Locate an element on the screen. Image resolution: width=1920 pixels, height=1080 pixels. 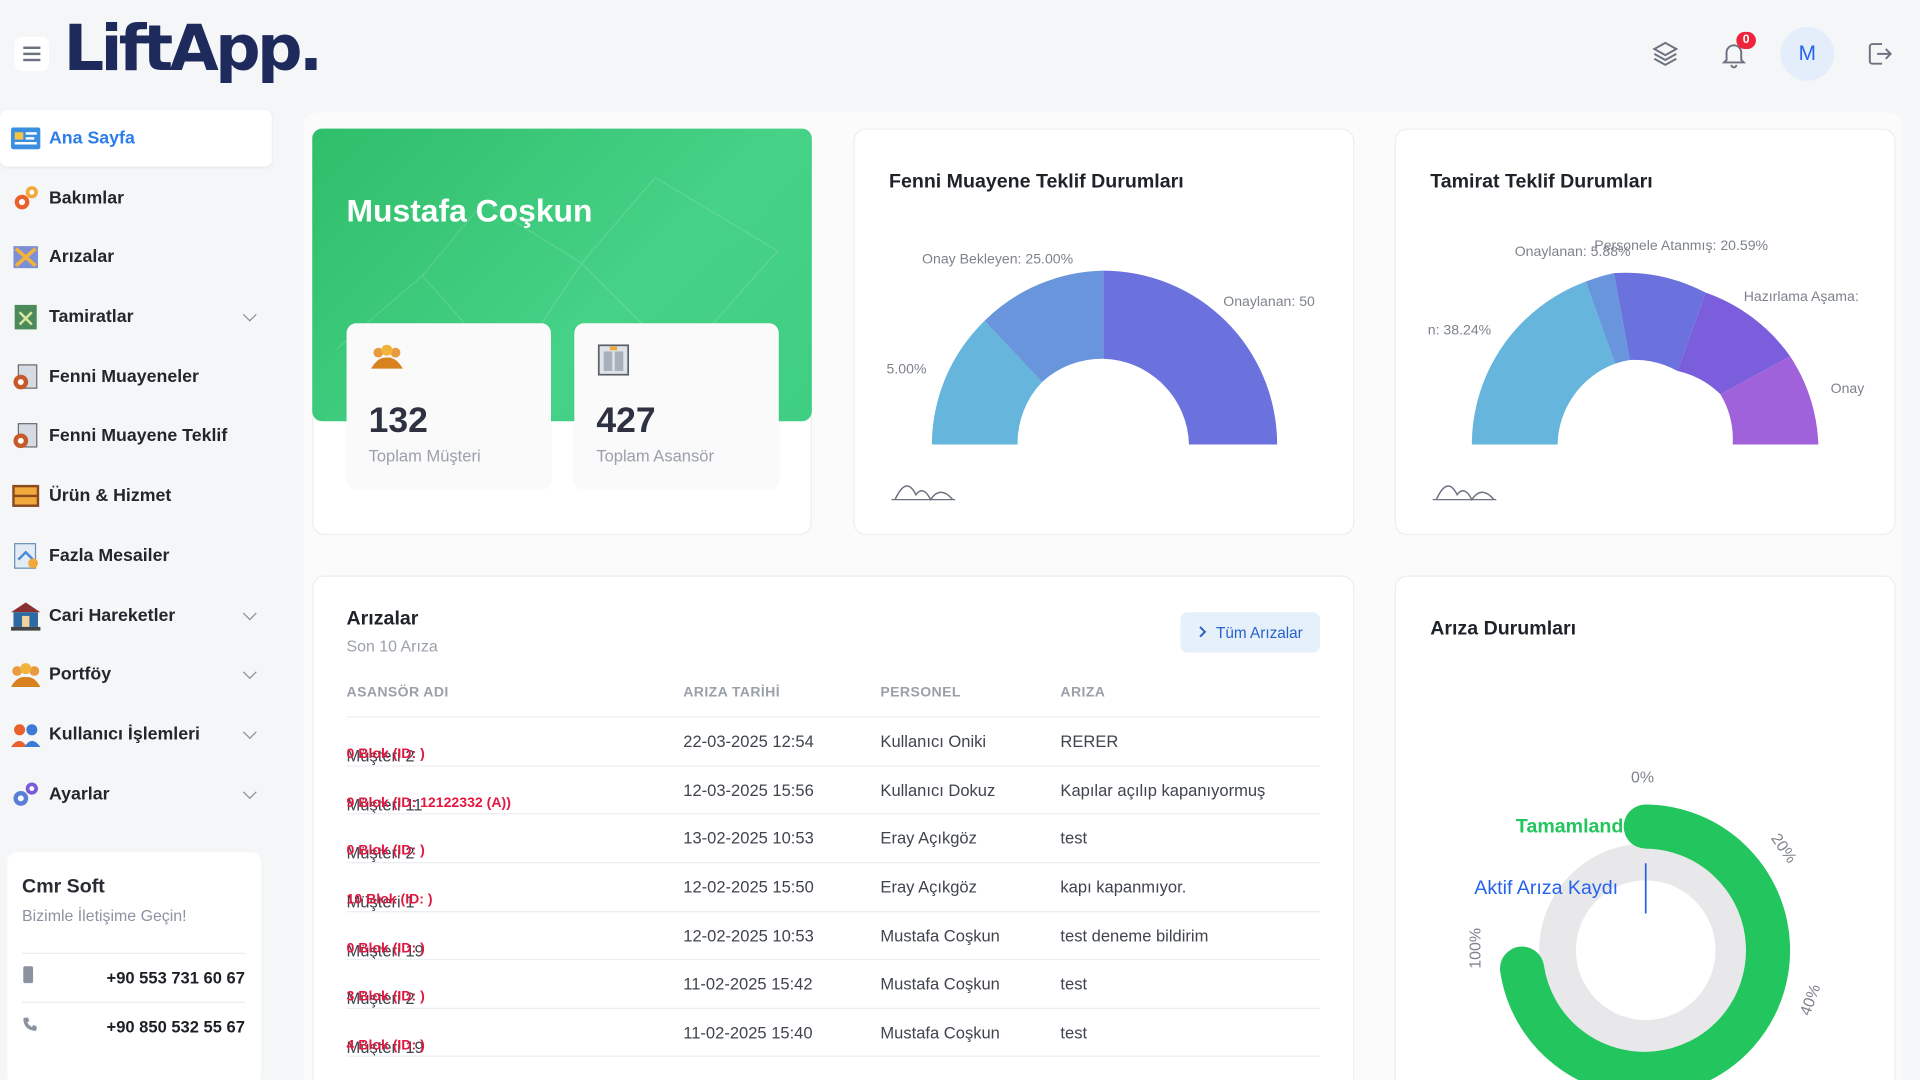
gauge-segment-onay is located at coordinates (1769, 400).